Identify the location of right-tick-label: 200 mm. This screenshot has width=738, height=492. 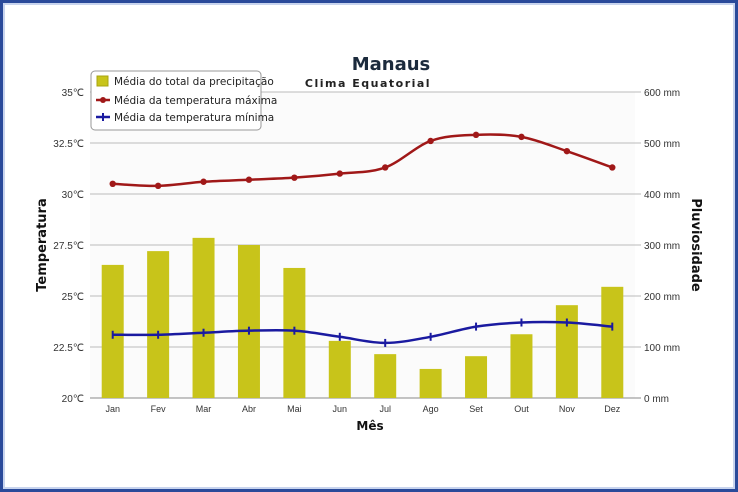
(662, 297).